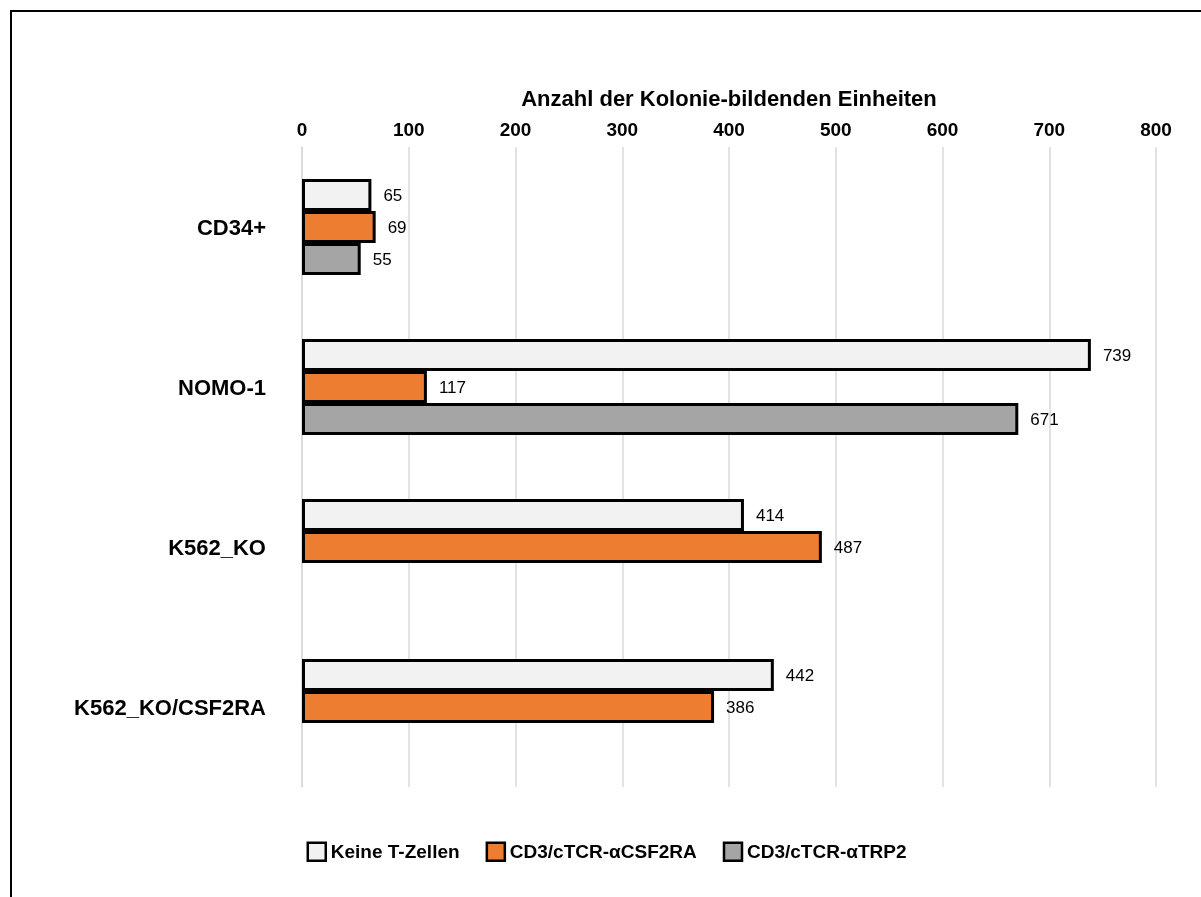  Describe the element at coordinates (408, 129) in the screenshot. I see `x-tick-label: 100` at that location.